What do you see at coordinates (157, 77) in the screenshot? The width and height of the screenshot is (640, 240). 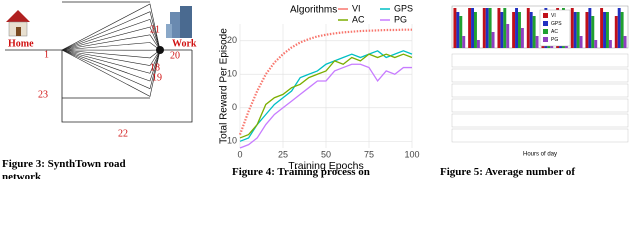 I see `edge-label: 19` at bounding box center [157, 77].